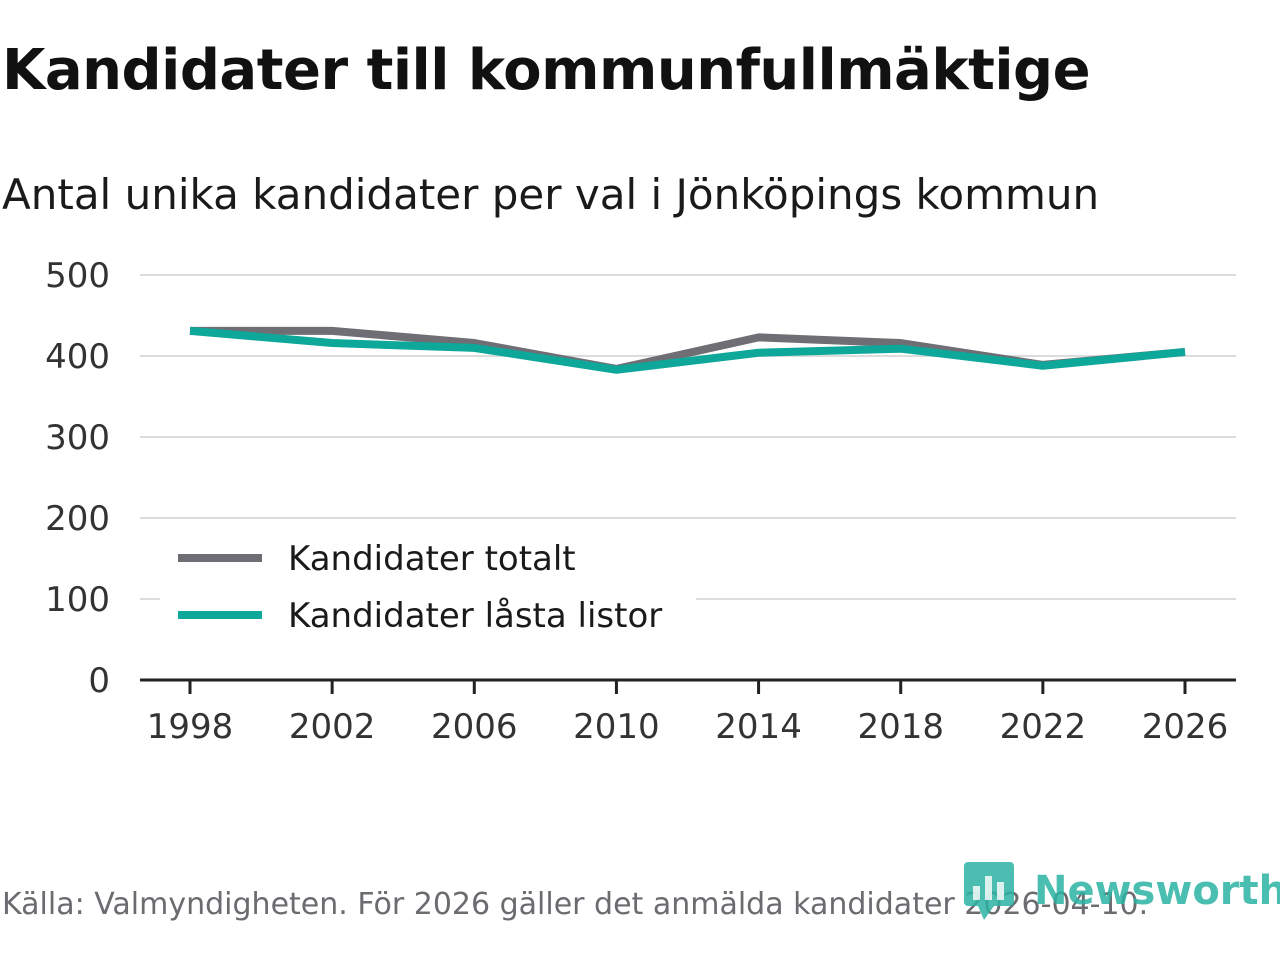  Describe the element at coordinates (77, 519) in the screenshot. I see `y-tick-label: 200` at that location.